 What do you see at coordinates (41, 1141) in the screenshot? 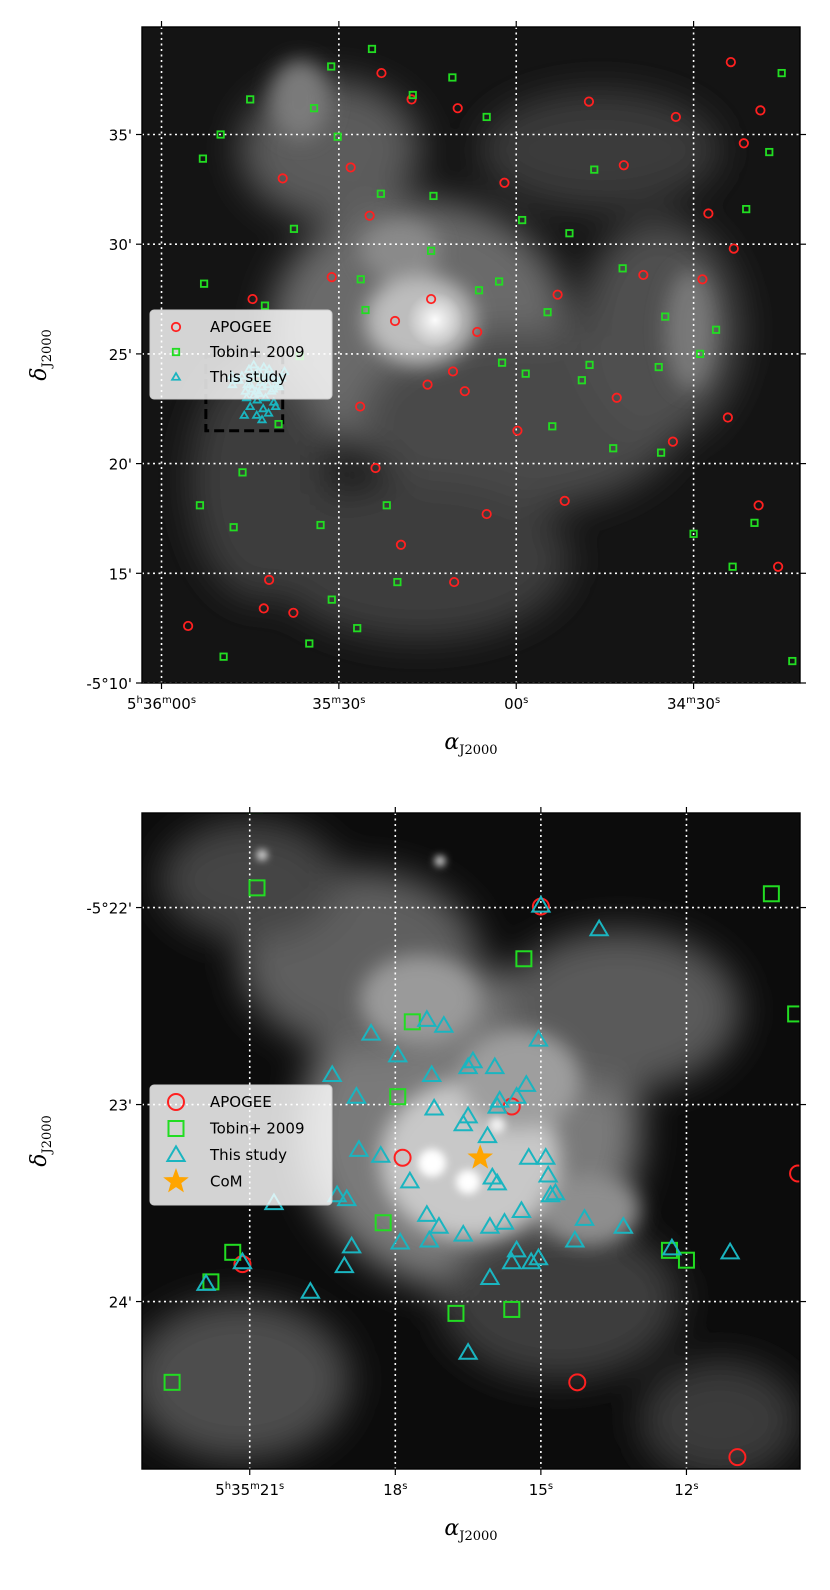
I see `y-axis-label: δJ2000` at bounding box center [41, 1141].